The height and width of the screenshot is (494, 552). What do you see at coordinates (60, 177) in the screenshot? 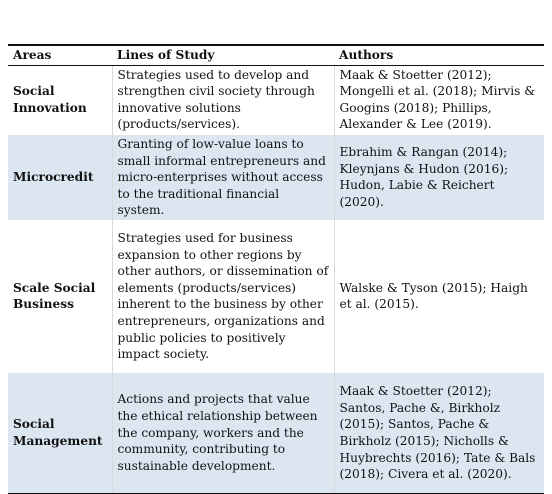
I see `area-cell: Microcredit` at bounding box center [60, 177].